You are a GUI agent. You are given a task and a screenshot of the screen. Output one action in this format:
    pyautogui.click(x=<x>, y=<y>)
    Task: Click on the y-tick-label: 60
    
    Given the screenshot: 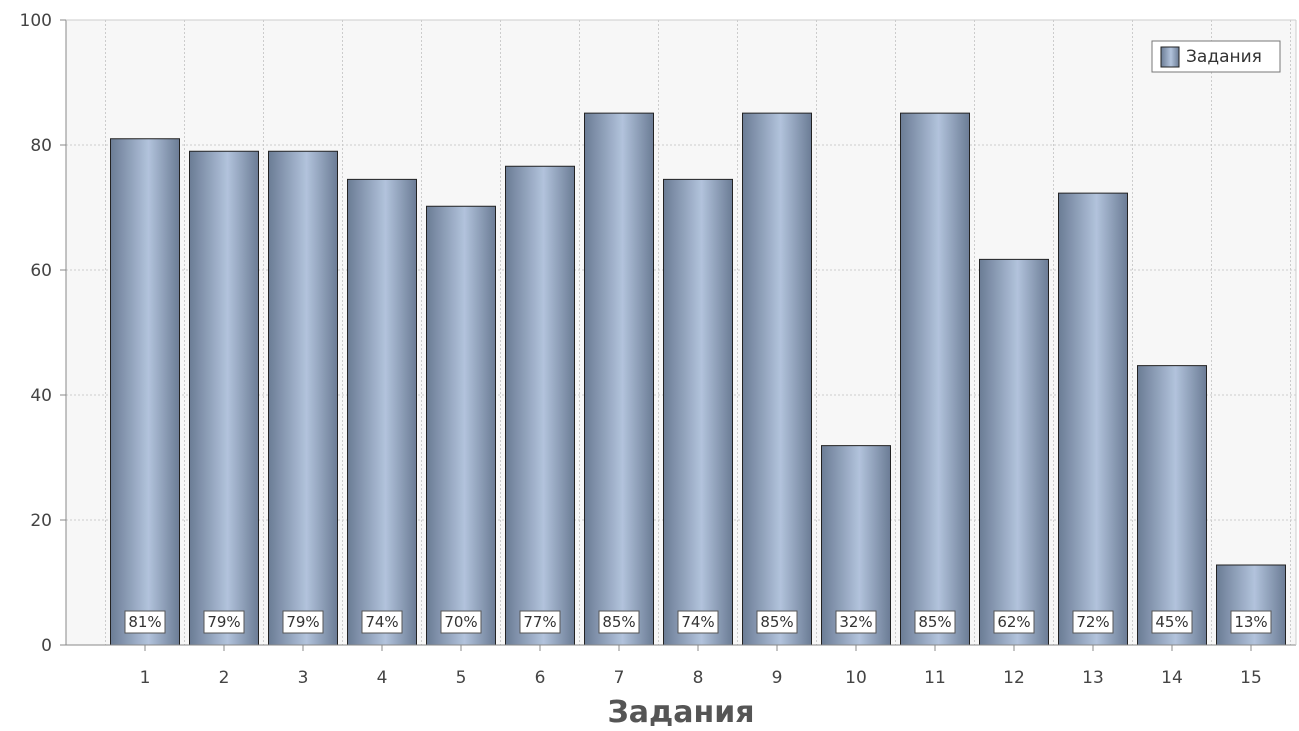 What is the action you would take?
    pyautogui.click(x=41, y=271)
    